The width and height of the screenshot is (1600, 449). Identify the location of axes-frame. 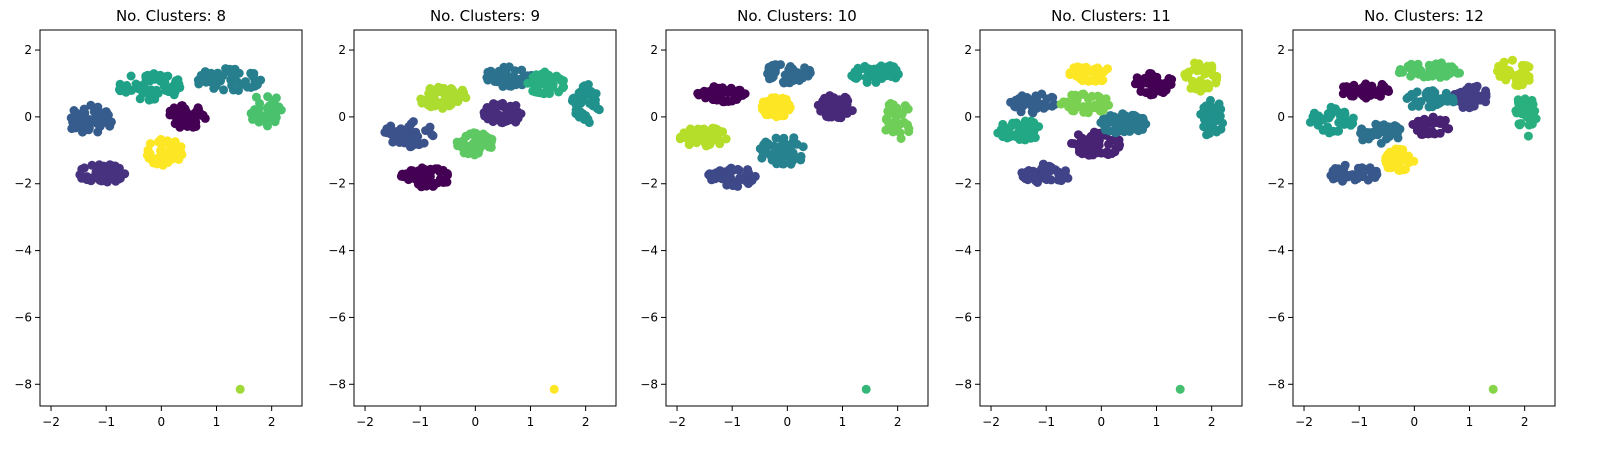
(171, 218).